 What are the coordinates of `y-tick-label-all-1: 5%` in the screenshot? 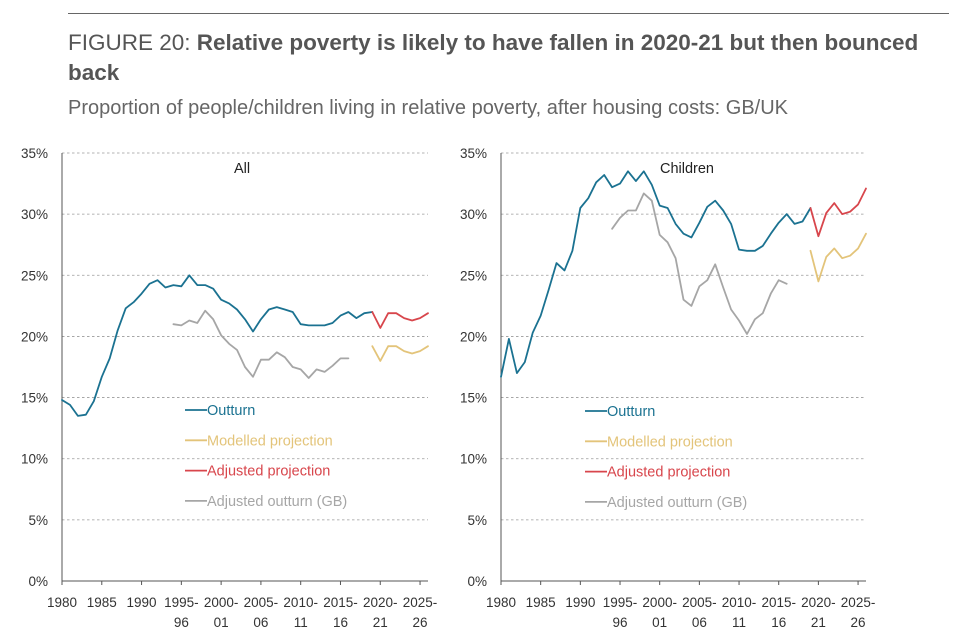 It's located at (38, 520).